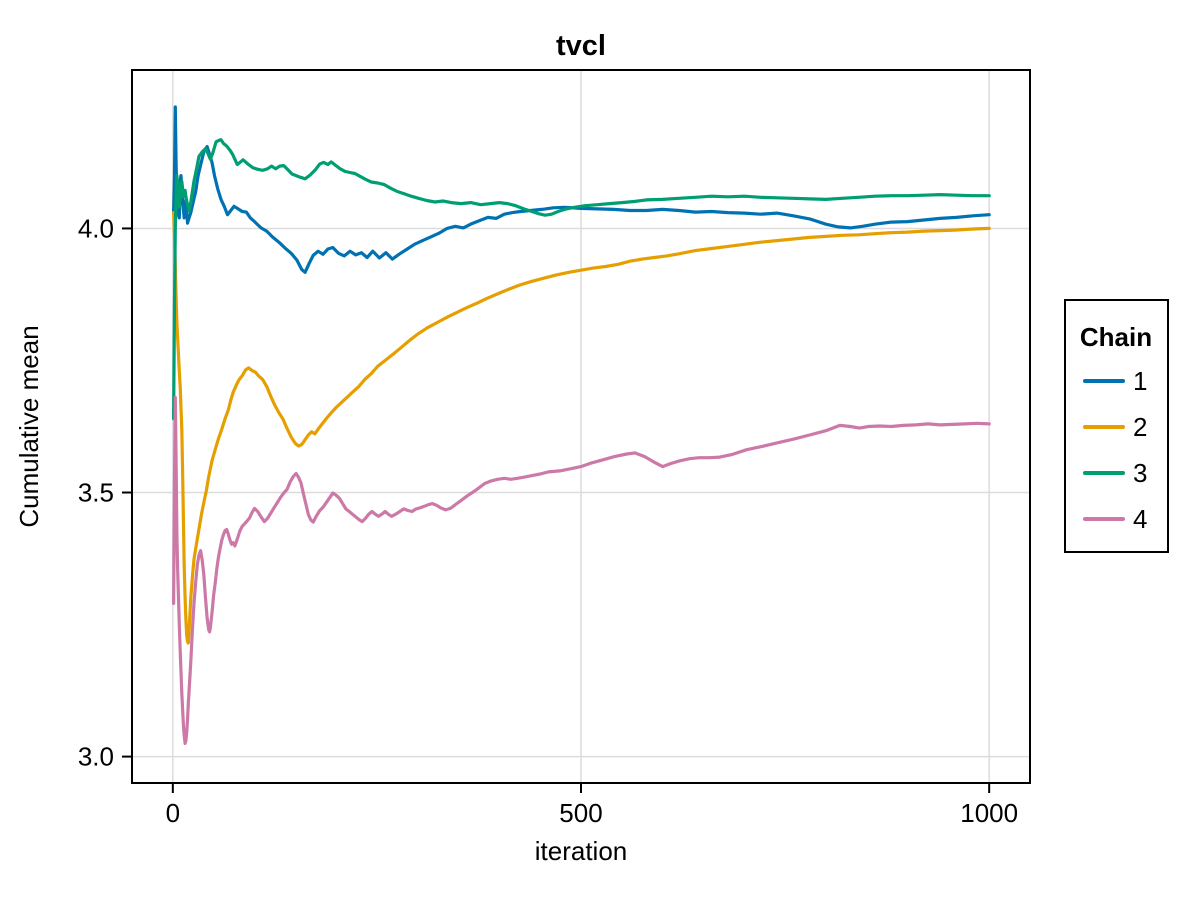  Describe the element at coordinates (1140, 427) in the screenshot. I see `legend-label-chain-2: 2` at that location.